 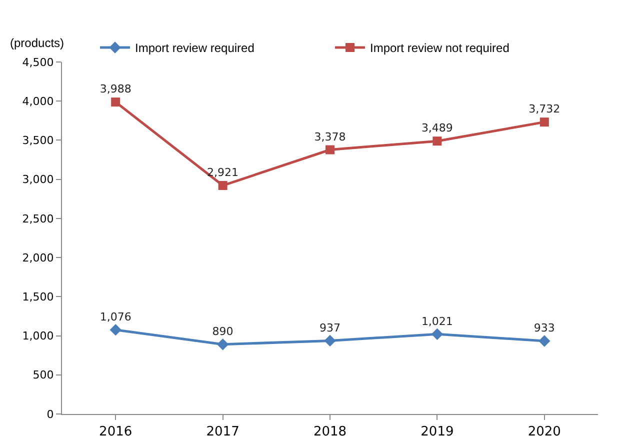 I want to click on legend-label: Import review required, so click(x=194, y=48).